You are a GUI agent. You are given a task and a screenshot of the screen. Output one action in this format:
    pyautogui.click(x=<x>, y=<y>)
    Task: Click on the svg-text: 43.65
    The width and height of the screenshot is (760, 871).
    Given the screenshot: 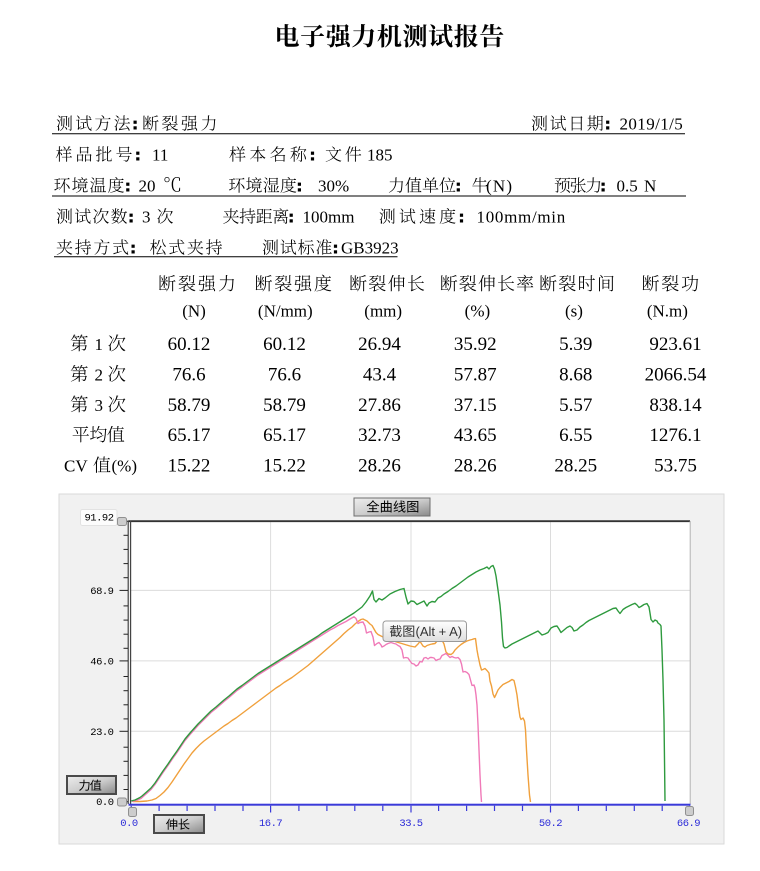 What is the action you would take?
    pyautogui.click(x=475, y=435)
    